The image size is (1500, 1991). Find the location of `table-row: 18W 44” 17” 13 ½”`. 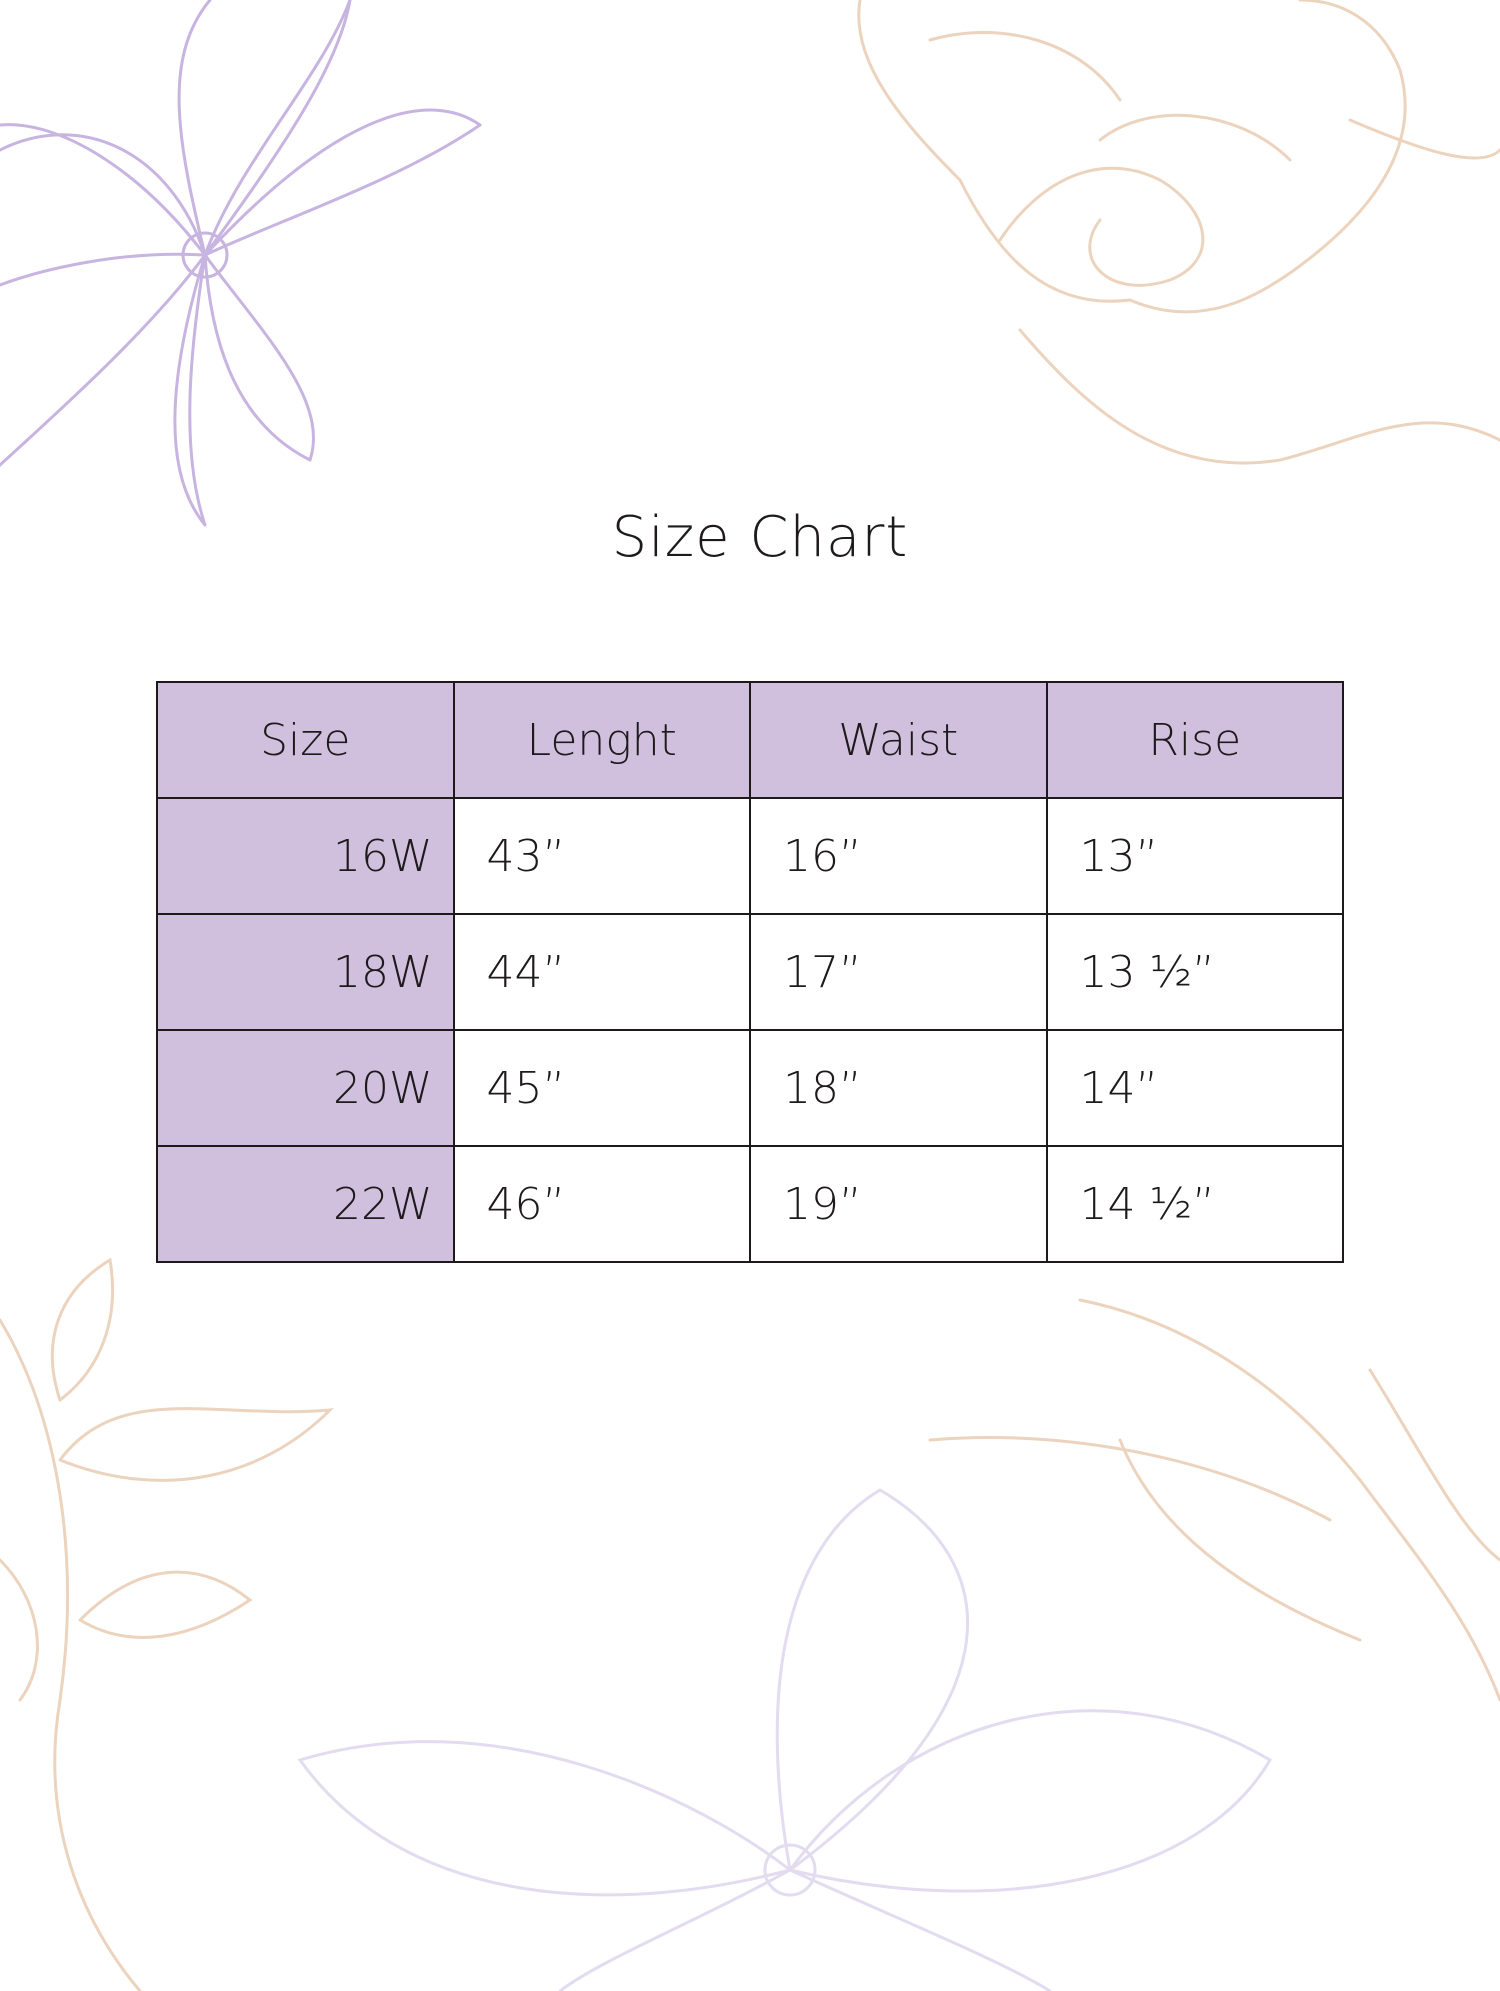

table-row: 18W 44” 17” 13 ½” is located at coordinates (750, 972).